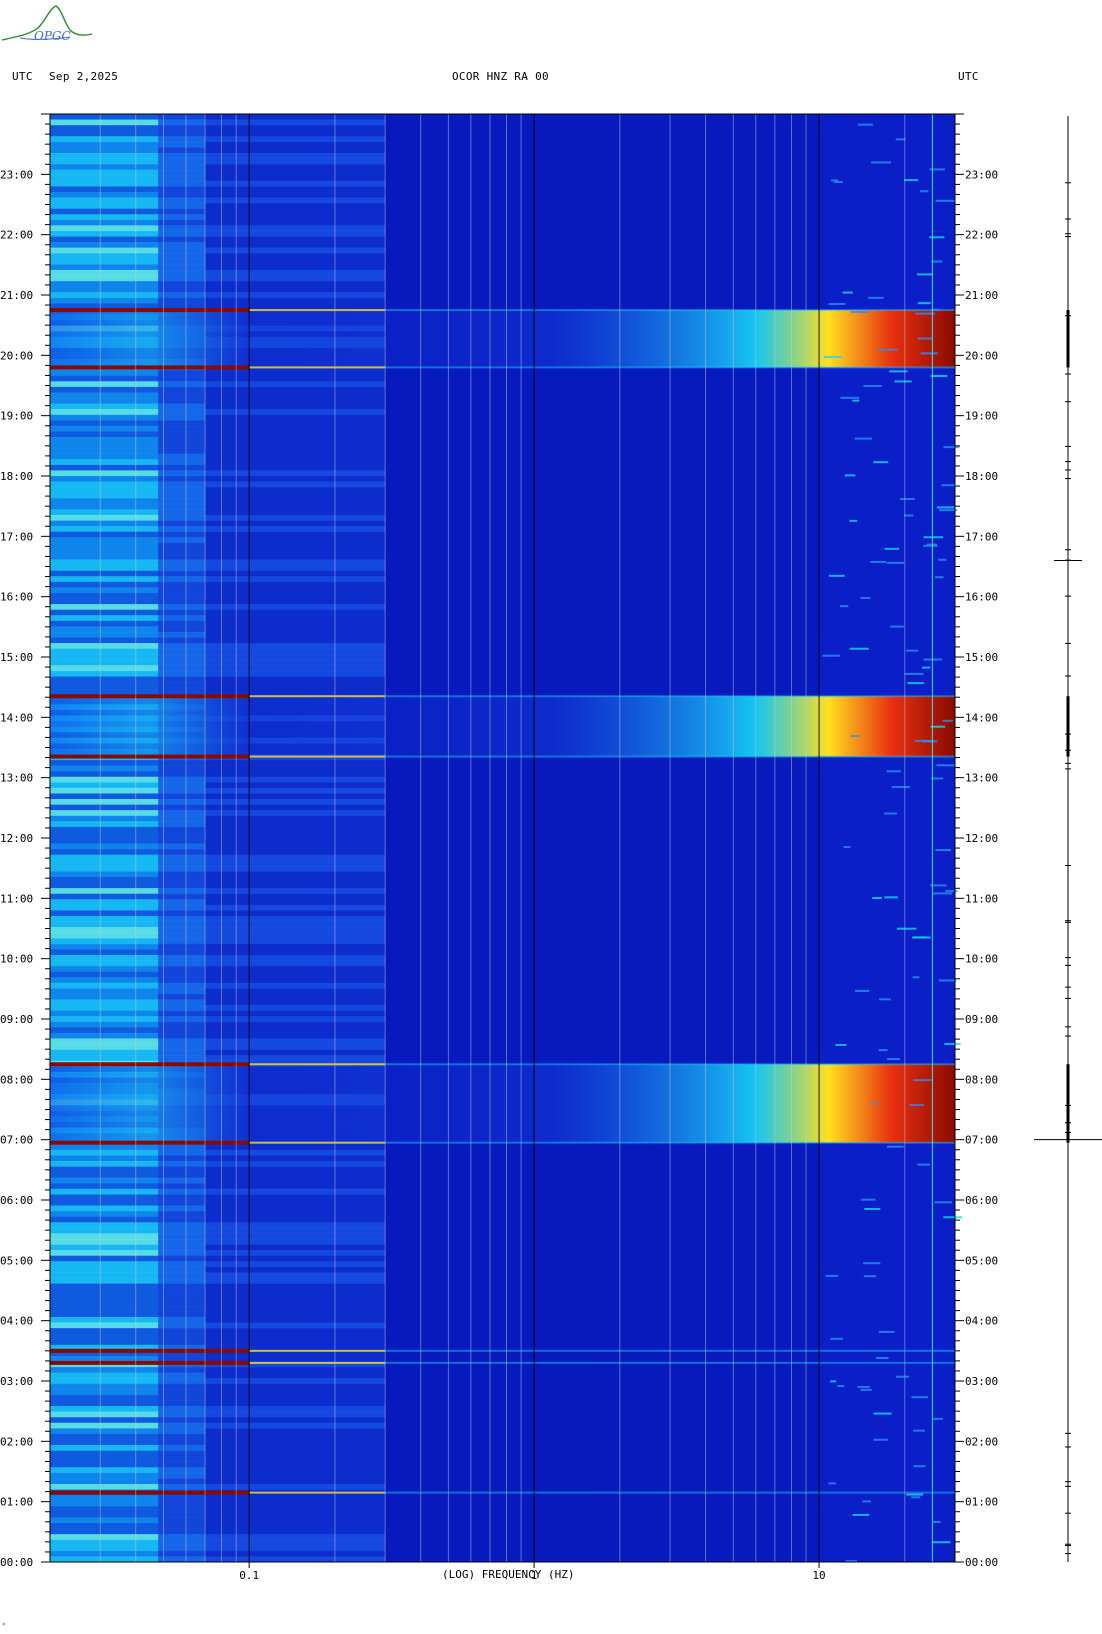  Describe the element at coordinates (981, 838) in the screenshot. I see `y-tick-label-right: 12:00` at that location.